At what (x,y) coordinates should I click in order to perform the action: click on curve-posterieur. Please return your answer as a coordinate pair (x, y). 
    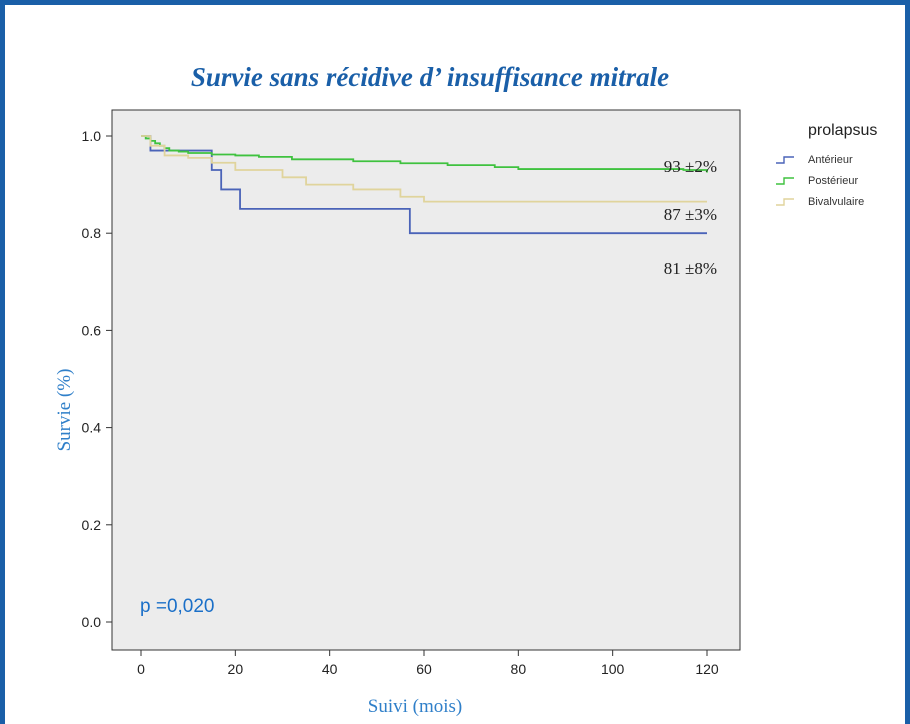
    Looking at the image, I should click on (424, 154).